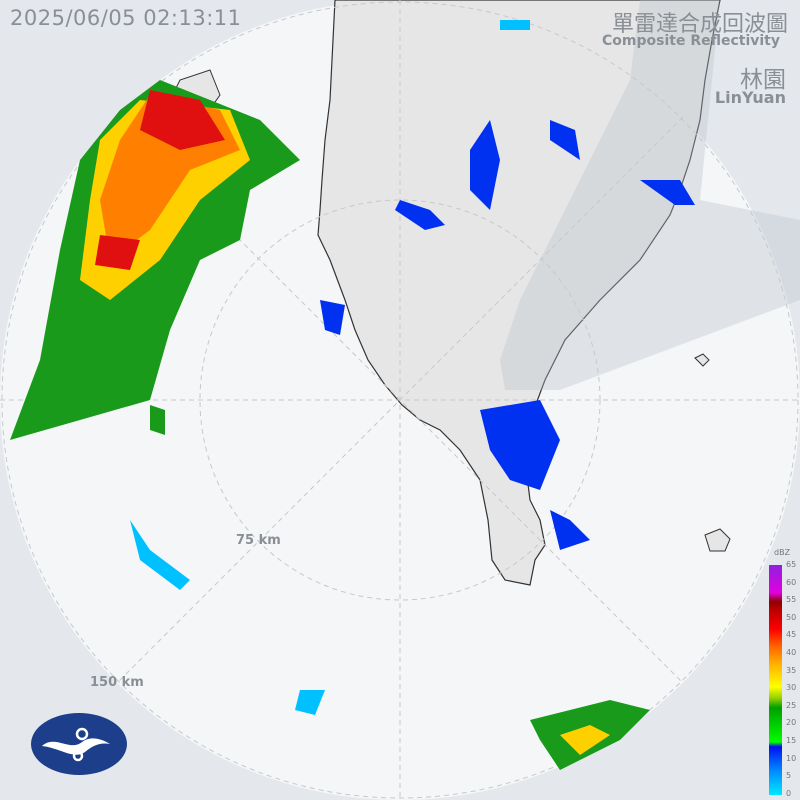  I want to click on cwa-logo-icon, so click(79, 744).